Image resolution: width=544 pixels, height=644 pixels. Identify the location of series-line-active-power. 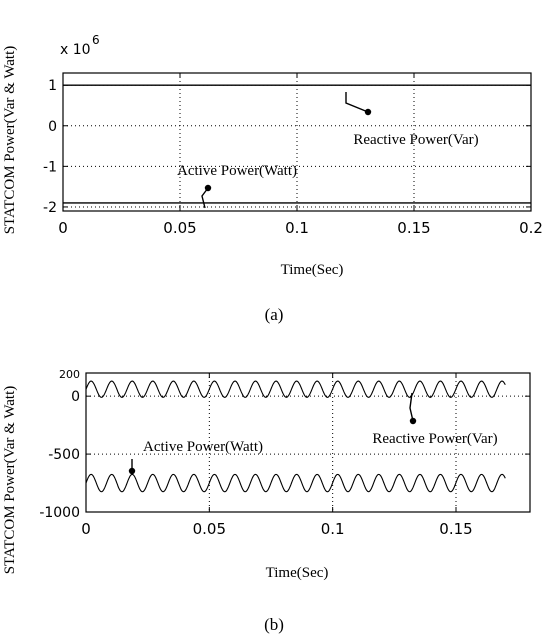
(295, 483).